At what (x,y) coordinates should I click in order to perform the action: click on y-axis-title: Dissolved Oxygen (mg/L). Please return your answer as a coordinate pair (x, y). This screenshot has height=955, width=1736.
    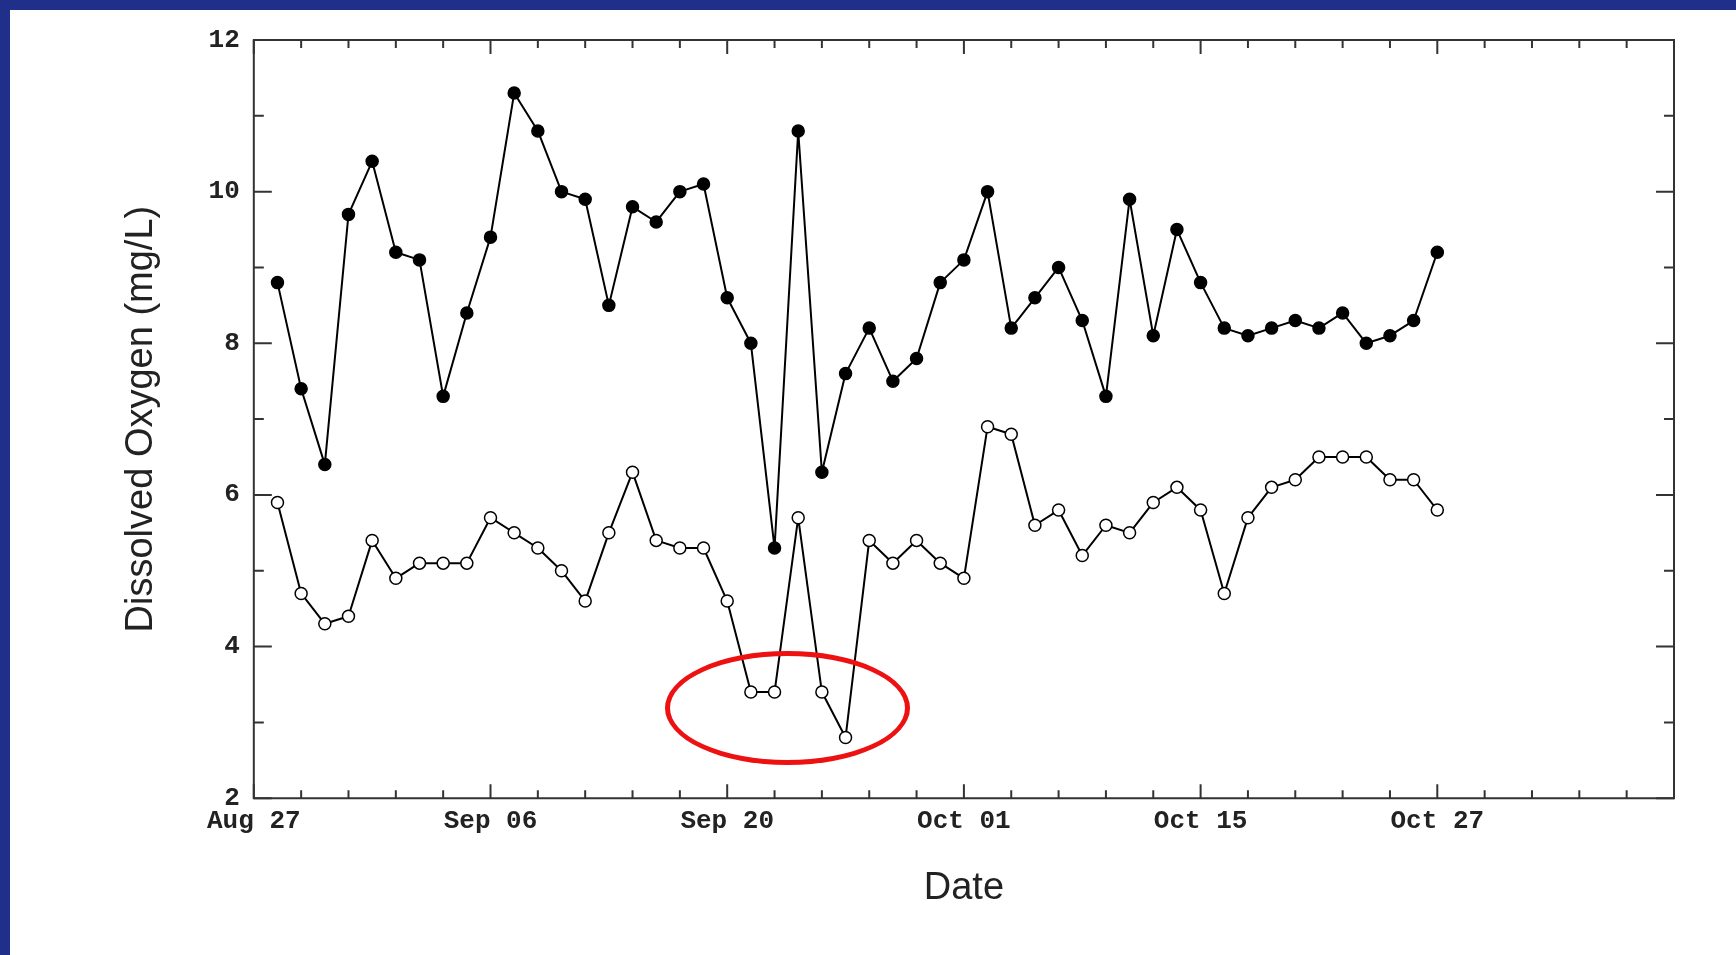
    Looking at the image, I should click on (139, 419).